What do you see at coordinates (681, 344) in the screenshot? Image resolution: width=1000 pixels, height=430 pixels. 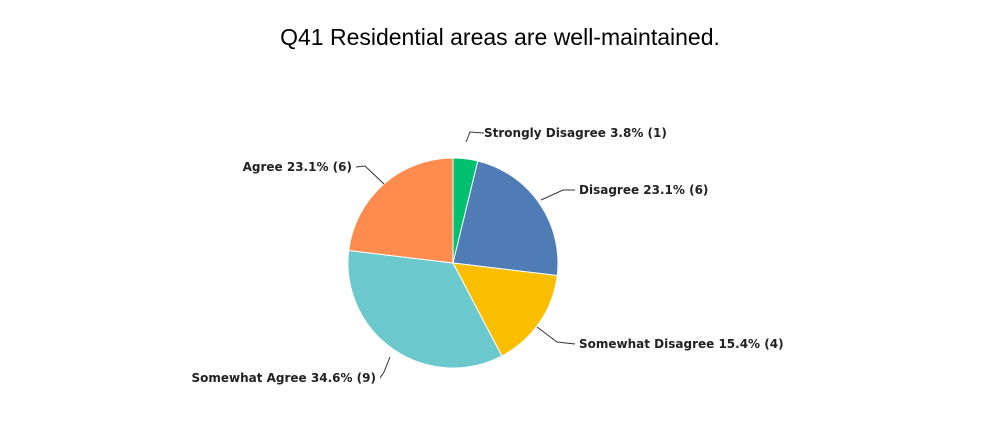 I see `slice-label-somewhat-disagree: Somewhat Disagree 15.4% (4)` at bounding box center [681, 344].